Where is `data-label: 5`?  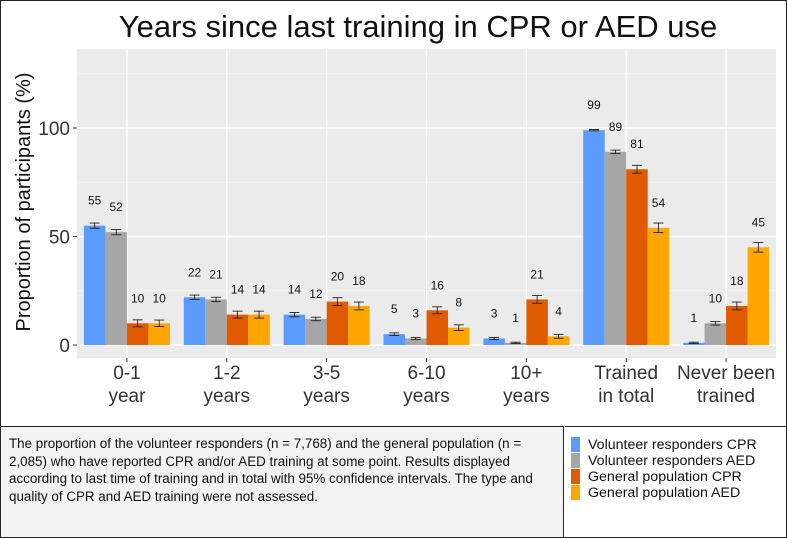 data-label: 5 is located at coordinates (394, 309).